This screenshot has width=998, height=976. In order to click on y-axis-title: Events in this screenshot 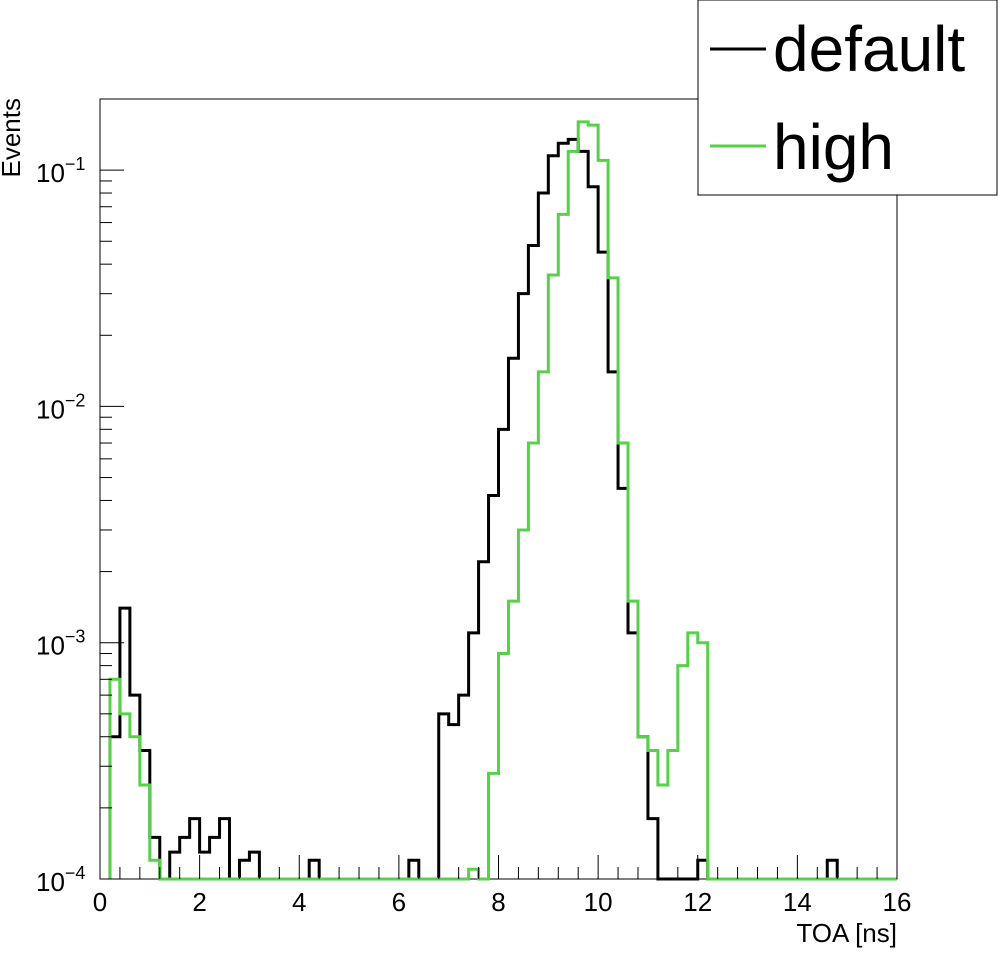, I will do `click(13, 138)`.